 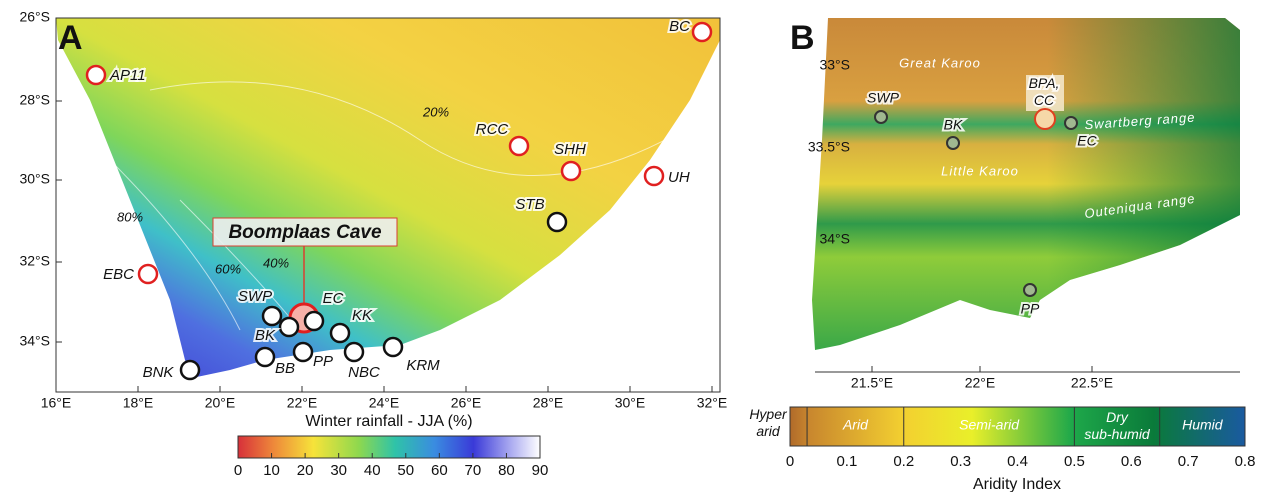 I want to click on callout: Boomplaas Cave, so click(x=305, y=232).